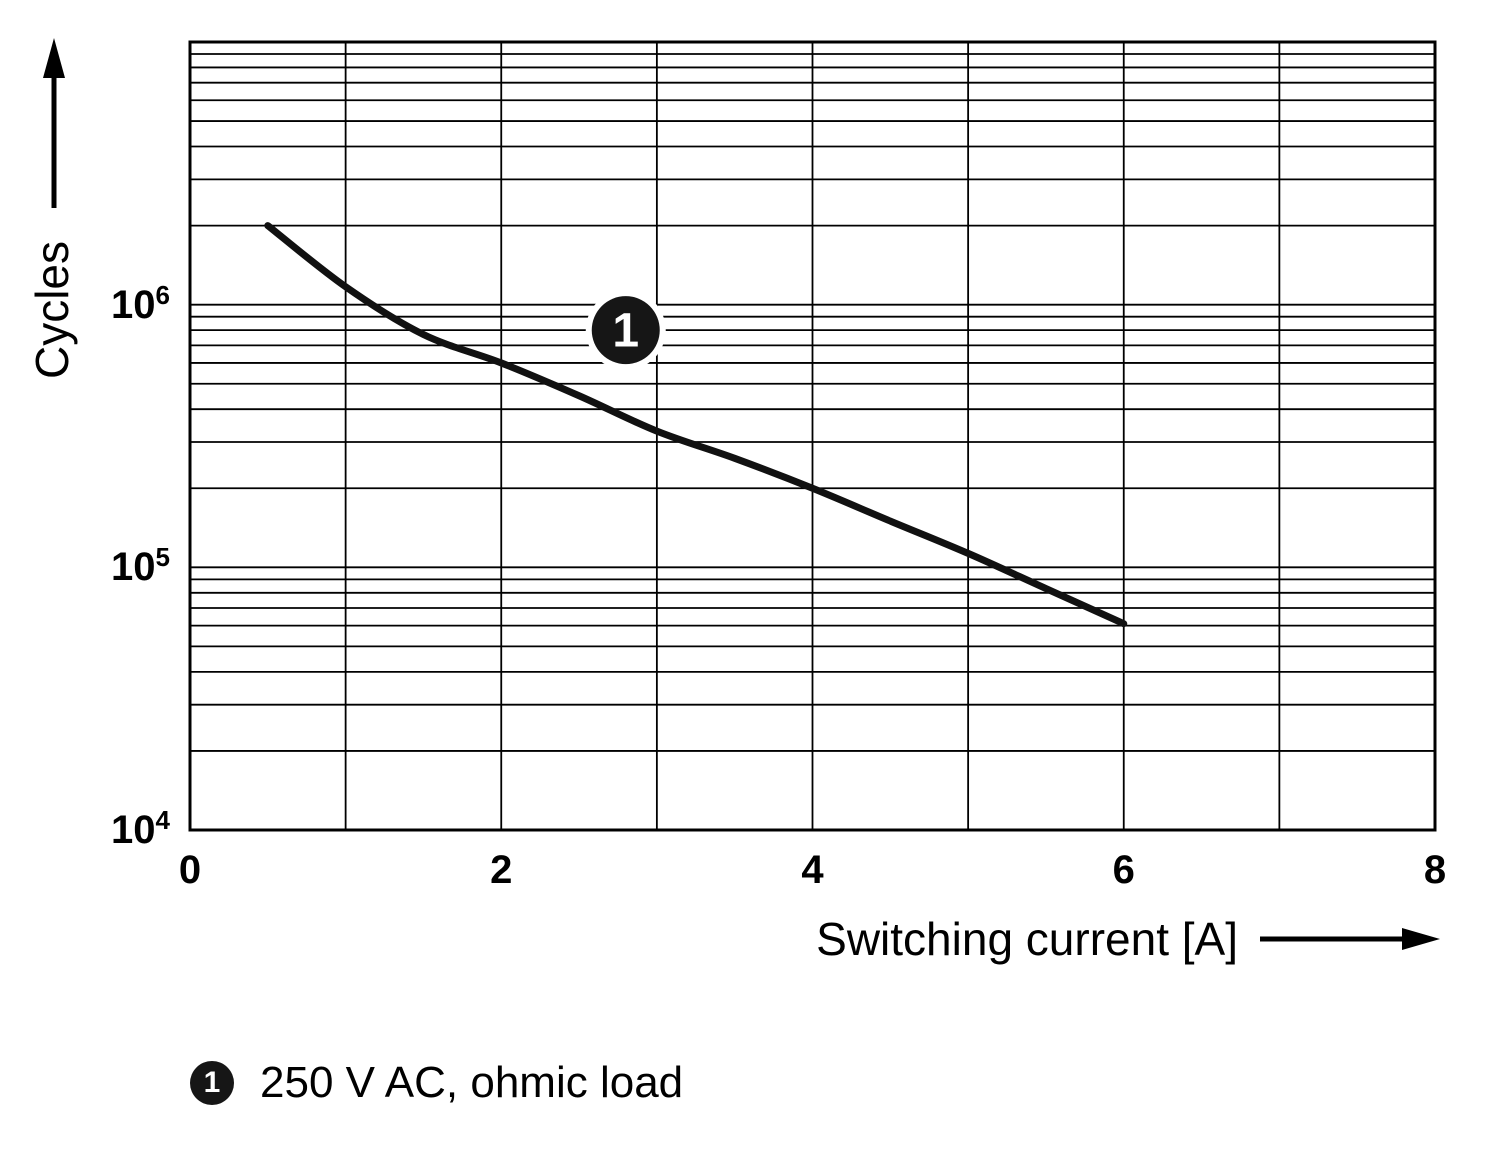 The image size is (1500, 1172). I want to click on x-tick-6: 6, so click(1123, 870).